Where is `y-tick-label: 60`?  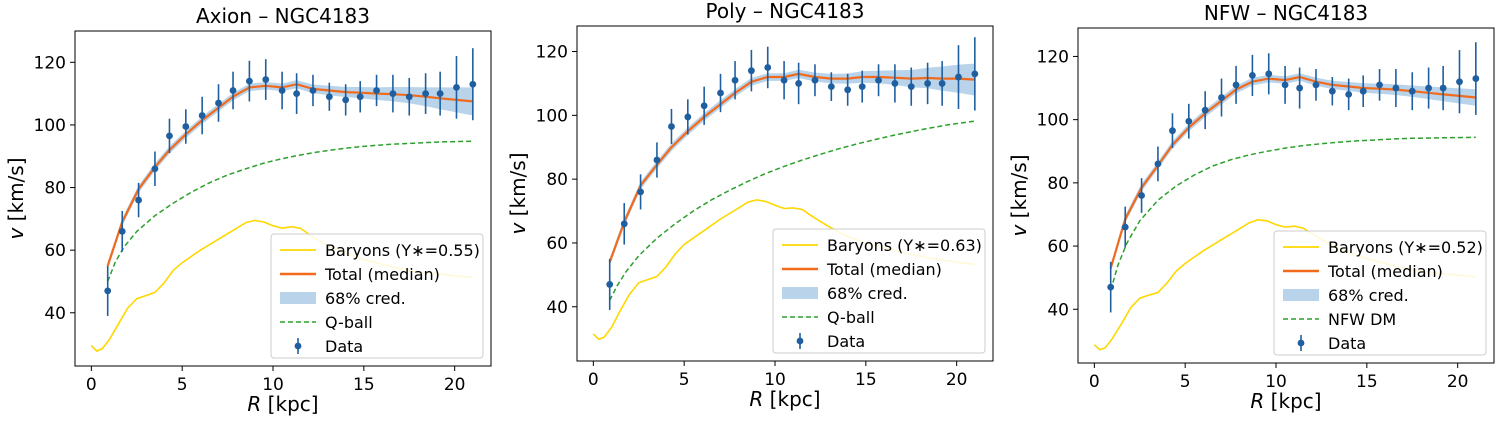 y-tick-label: 60 is located at coordinates (1058, 247).